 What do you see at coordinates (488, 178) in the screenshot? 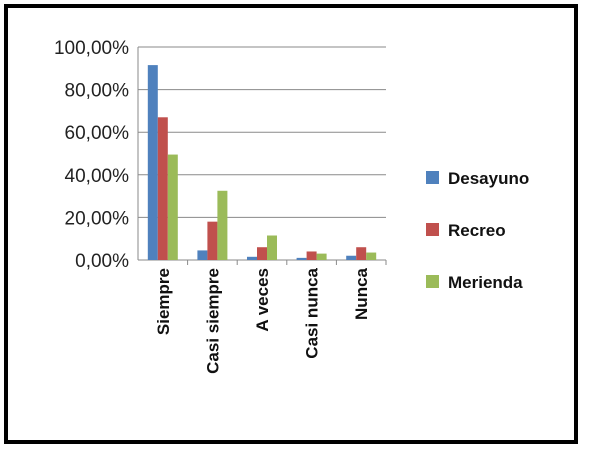
I see `legend-label-desayuno: Desayuno` at bounding box center [488, 178].